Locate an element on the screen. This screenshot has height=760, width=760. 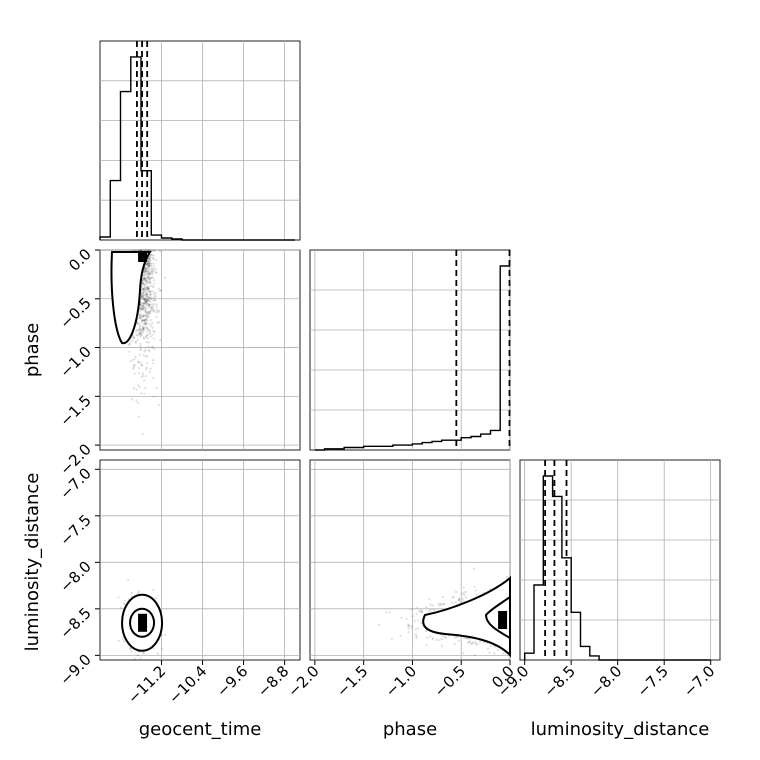
contour-outer is located at coordinates (466, 616).